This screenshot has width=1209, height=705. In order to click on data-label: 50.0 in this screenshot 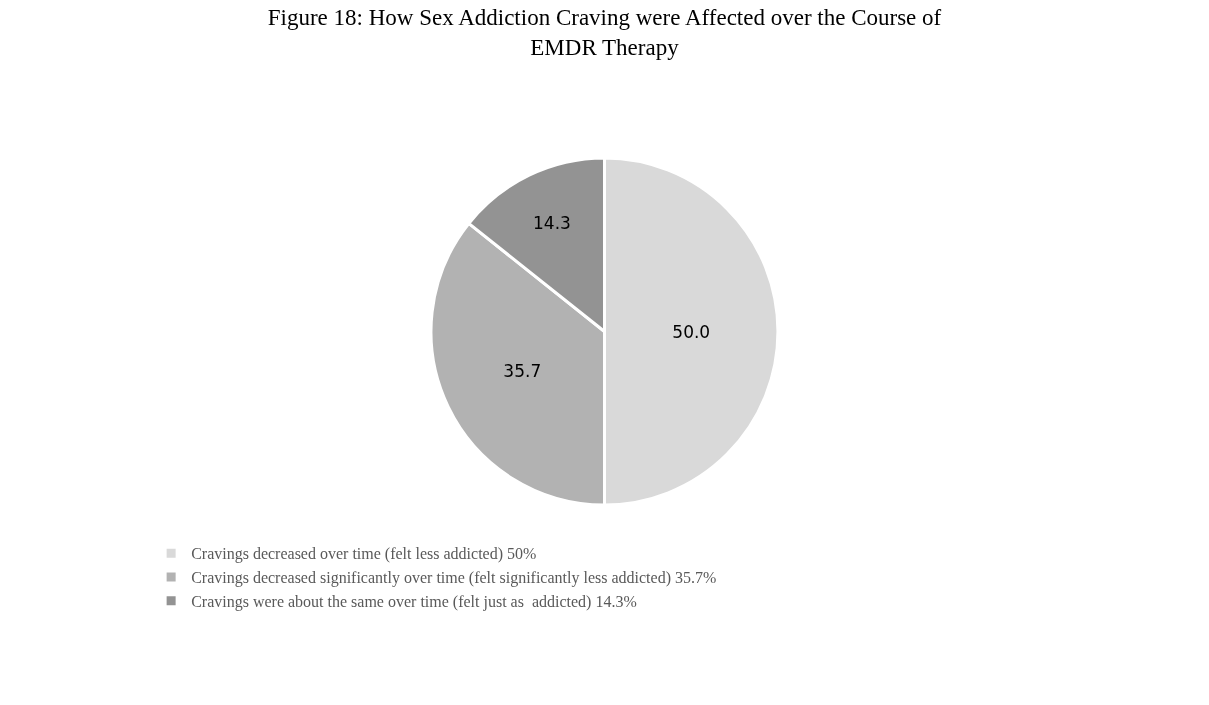, I will do `click(691, 331)`.